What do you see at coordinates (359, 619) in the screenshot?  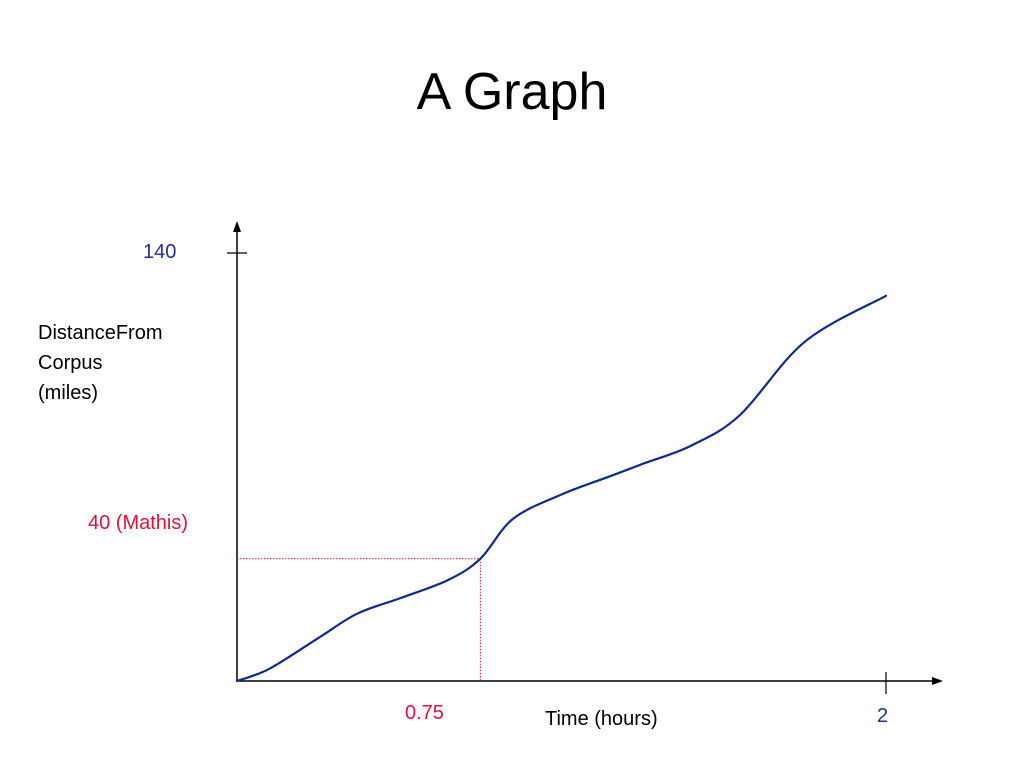 I see `highlight-guides` at bounding box center [359, 619].